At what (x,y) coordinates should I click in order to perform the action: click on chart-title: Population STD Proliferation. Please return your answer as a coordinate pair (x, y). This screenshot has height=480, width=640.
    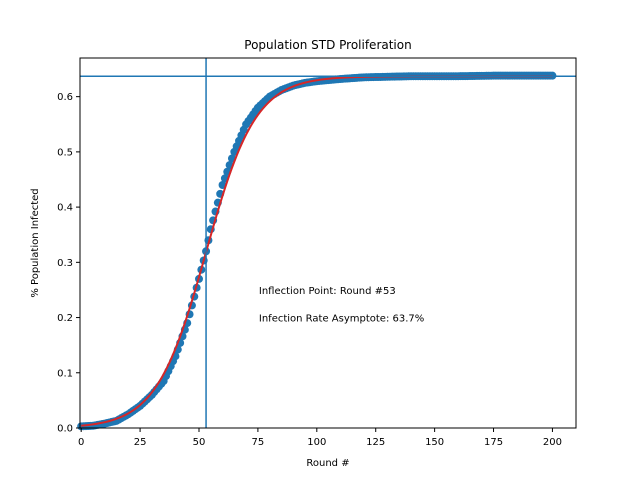
    Looking at the image, I should click on (327, 45).